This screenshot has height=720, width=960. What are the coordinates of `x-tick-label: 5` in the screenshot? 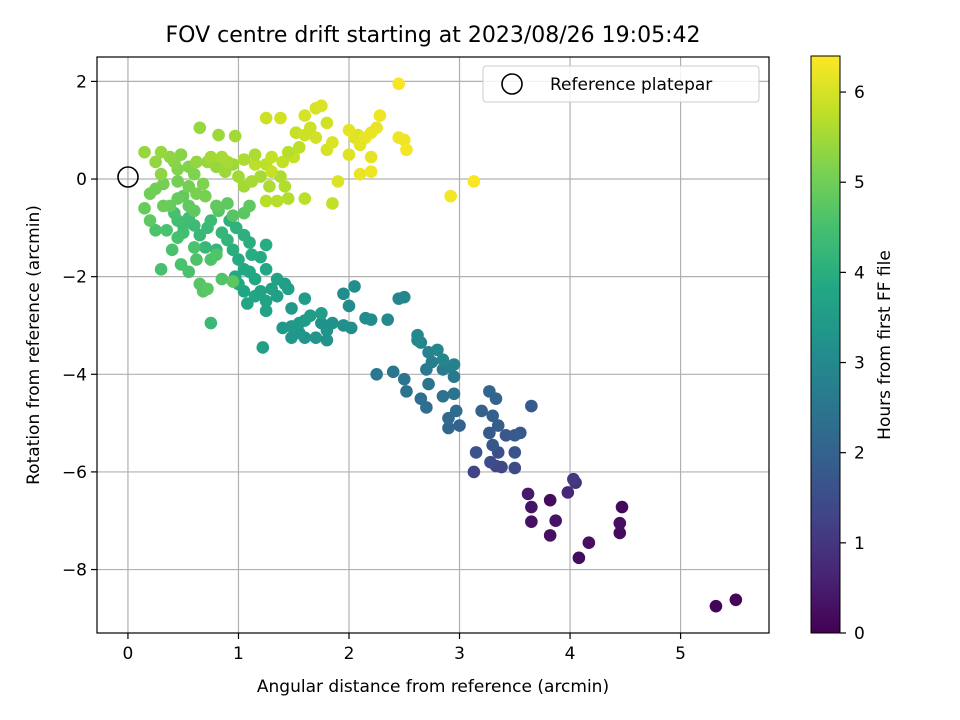 It's located at (680, 654).